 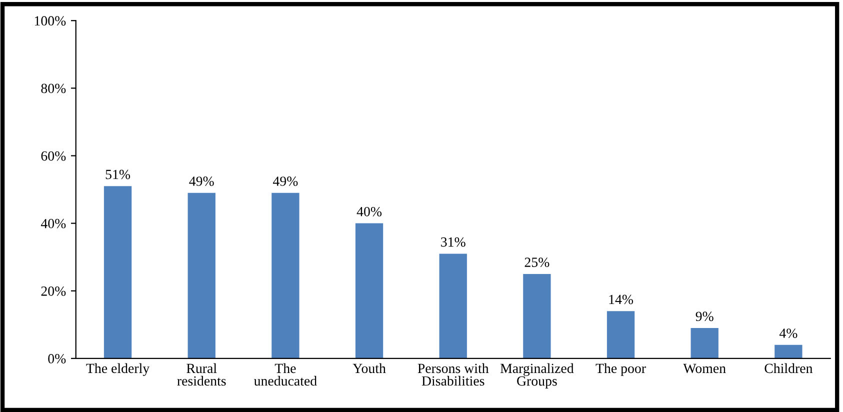 What do you see at coordinates (453, 374) in the screenshot?
I see `x-tick-label: Persons with Disabilities` at bounding box center [453, 374].